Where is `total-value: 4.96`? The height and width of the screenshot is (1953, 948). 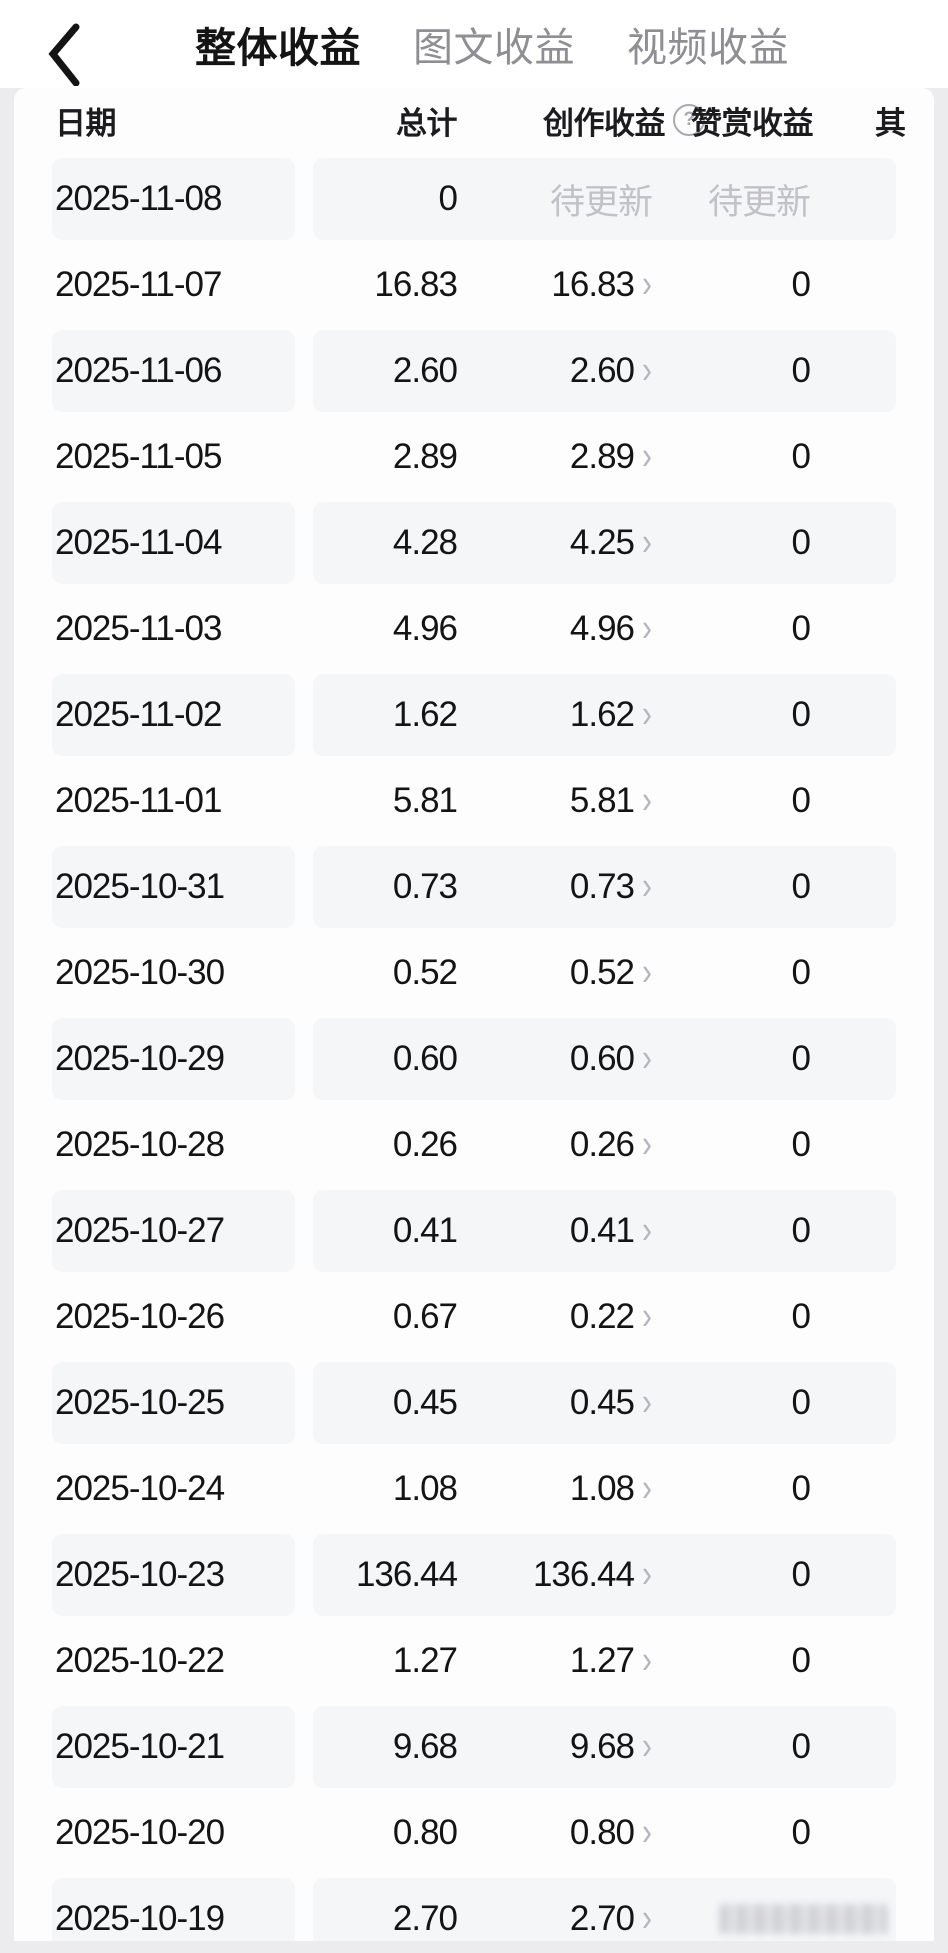
total-value: 4.96 is located at coordinates (425, 628).